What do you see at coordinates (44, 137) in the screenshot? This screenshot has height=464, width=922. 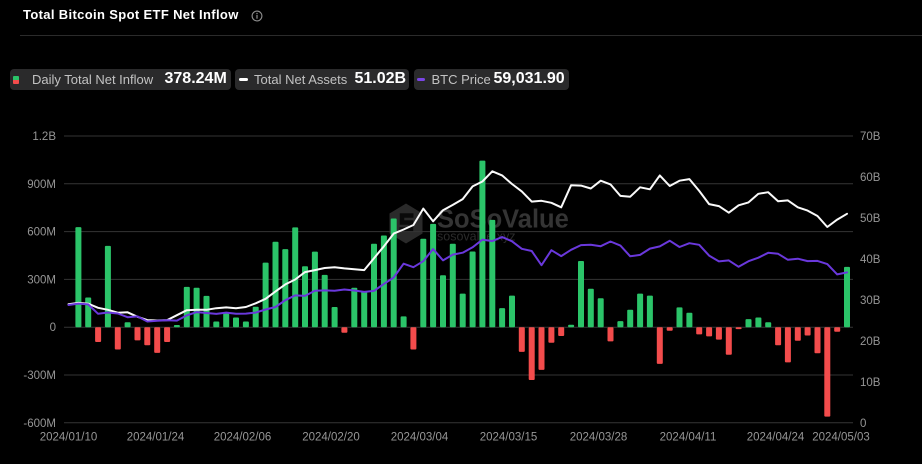 I see `svg-text: 1.2B` at bounding box center [44, 137].